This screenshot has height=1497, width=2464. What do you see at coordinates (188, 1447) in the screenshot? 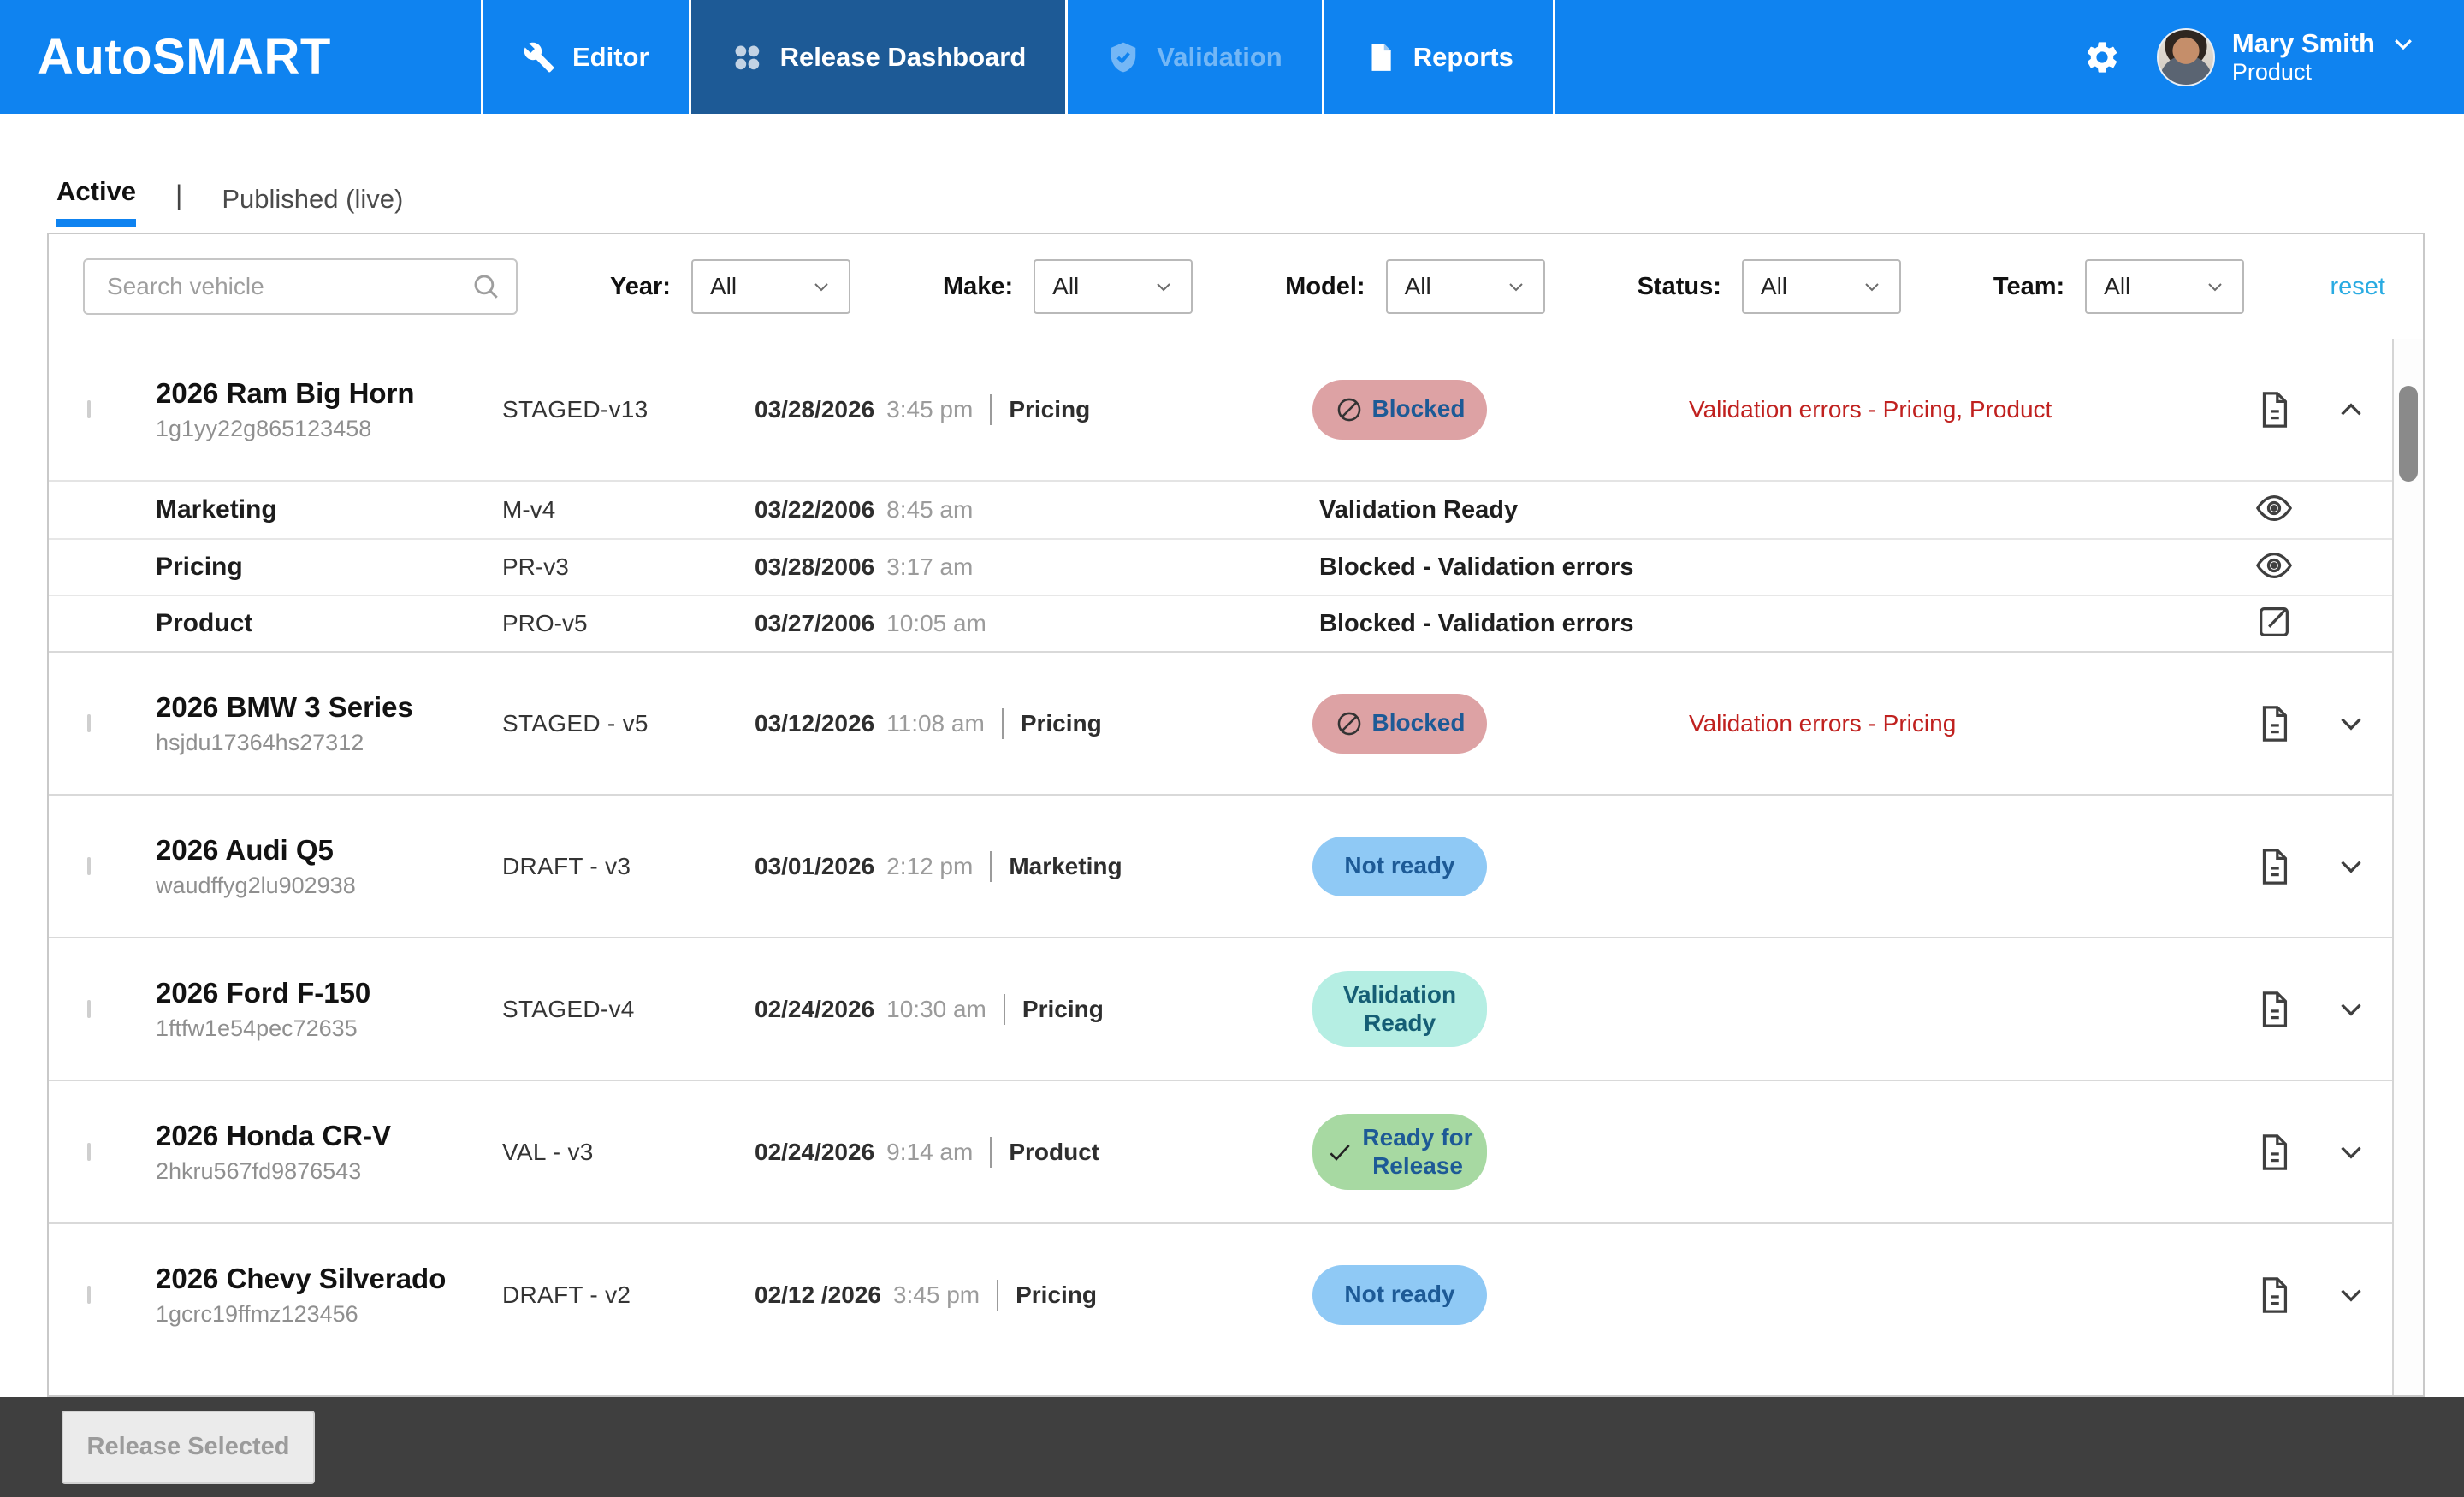
I see `release-selected-button: Release Selected` at bounding box center [188, 1447].